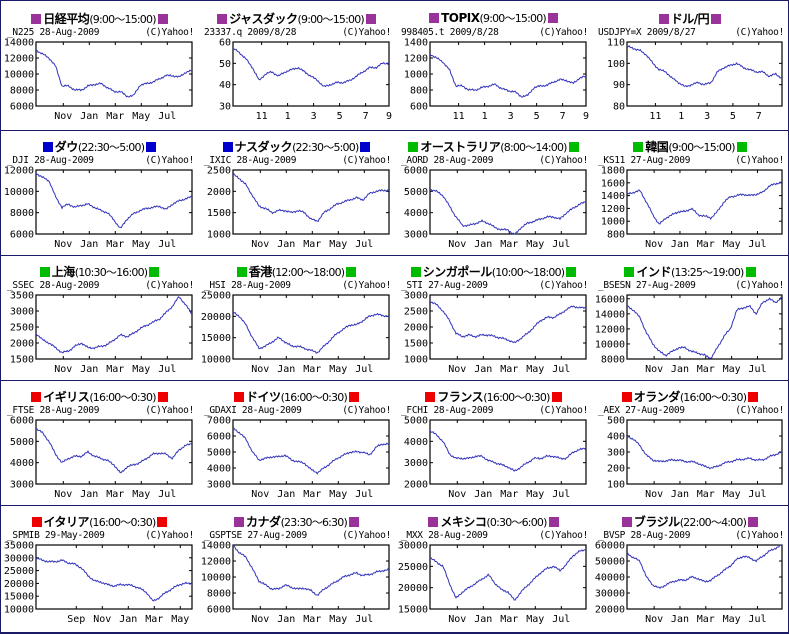  I want to click on chart-title: フランス(16:00～0:30), so click(493, 396).